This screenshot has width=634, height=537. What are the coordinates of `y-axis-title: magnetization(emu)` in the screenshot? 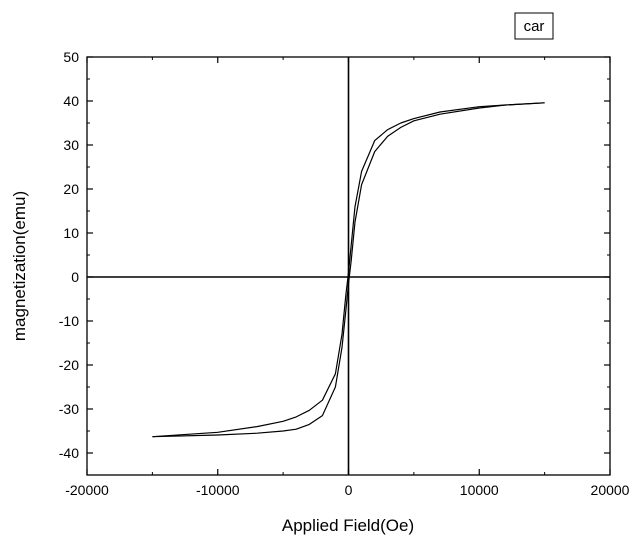 It's located at (19, 266).